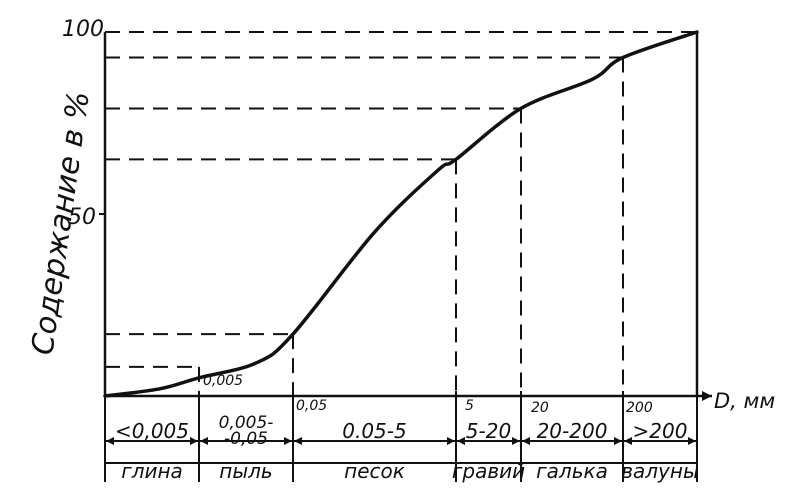 The image size is (792, 496). I want to click on x-tick-label: 0,05, so click(311, 406).